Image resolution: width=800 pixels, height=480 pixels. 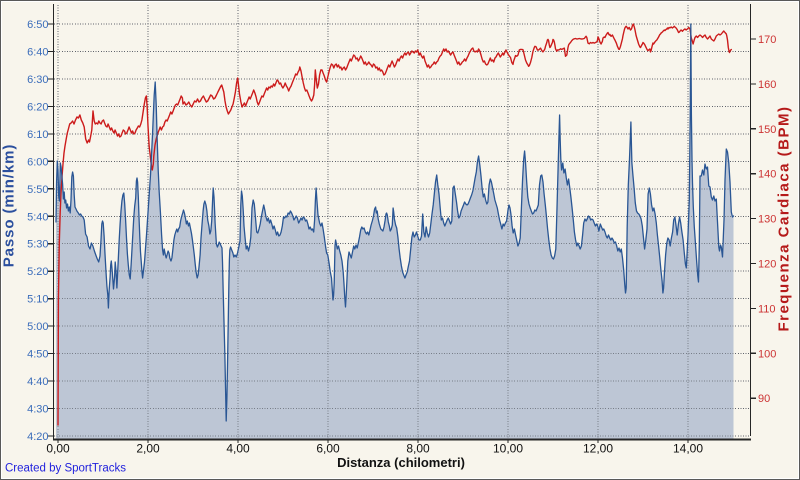 I want to click on svg-text: 5:50, so click(x=37, y=190).